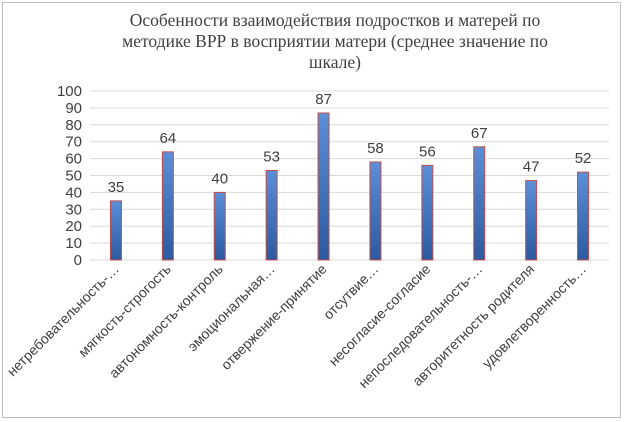 Image resolution: width=625 pixels, height=422 pixels. I want to click on y-tick-label: 100, so click(69, 91).